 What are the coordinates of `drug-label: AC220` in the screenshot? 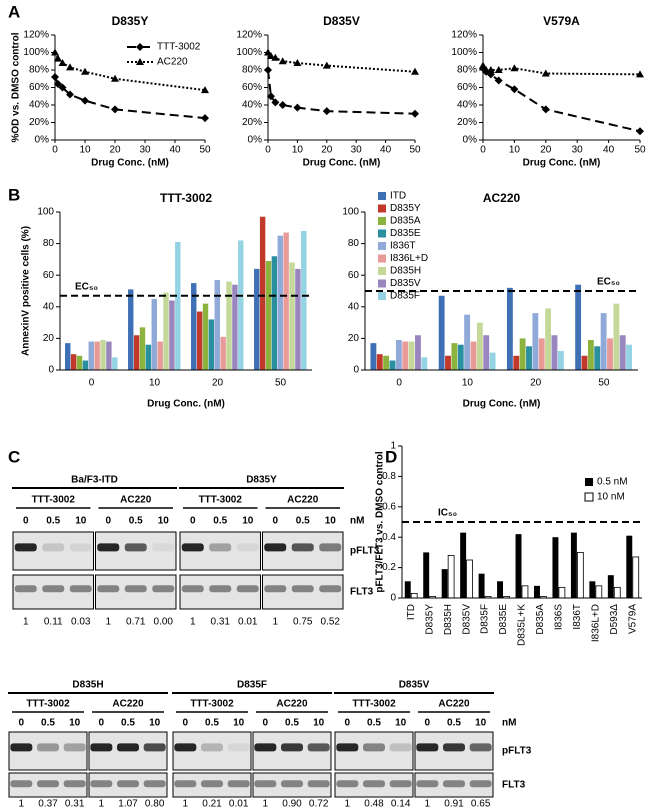 It's located at (128, 704).